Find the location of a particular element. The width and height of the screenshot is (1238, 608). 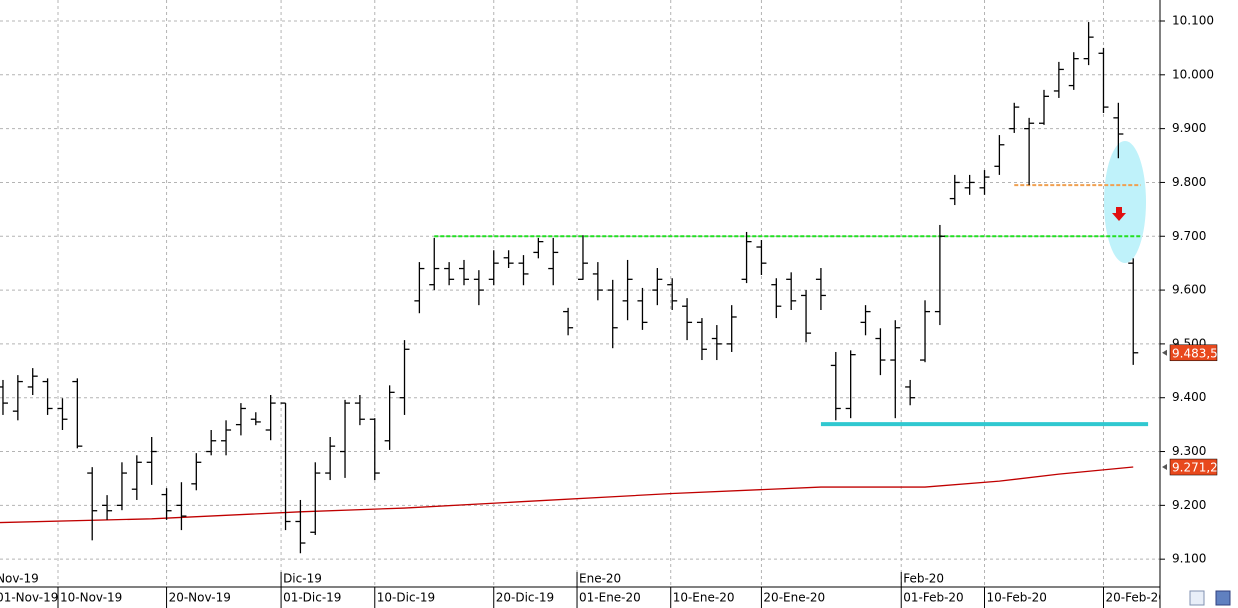

y-tick-label: 9.400 is located at coordinates (1189, 397).